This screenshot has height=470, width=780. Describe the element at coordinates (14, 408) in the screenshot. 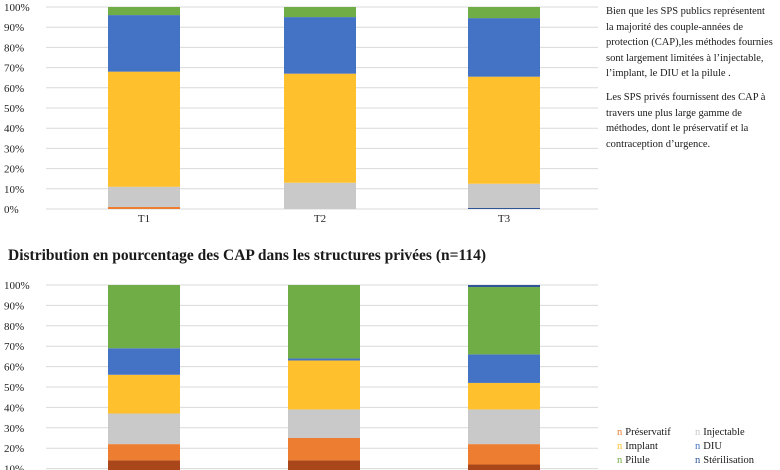

I see `bottom-chart-y-tick-label: 40%` at that location.